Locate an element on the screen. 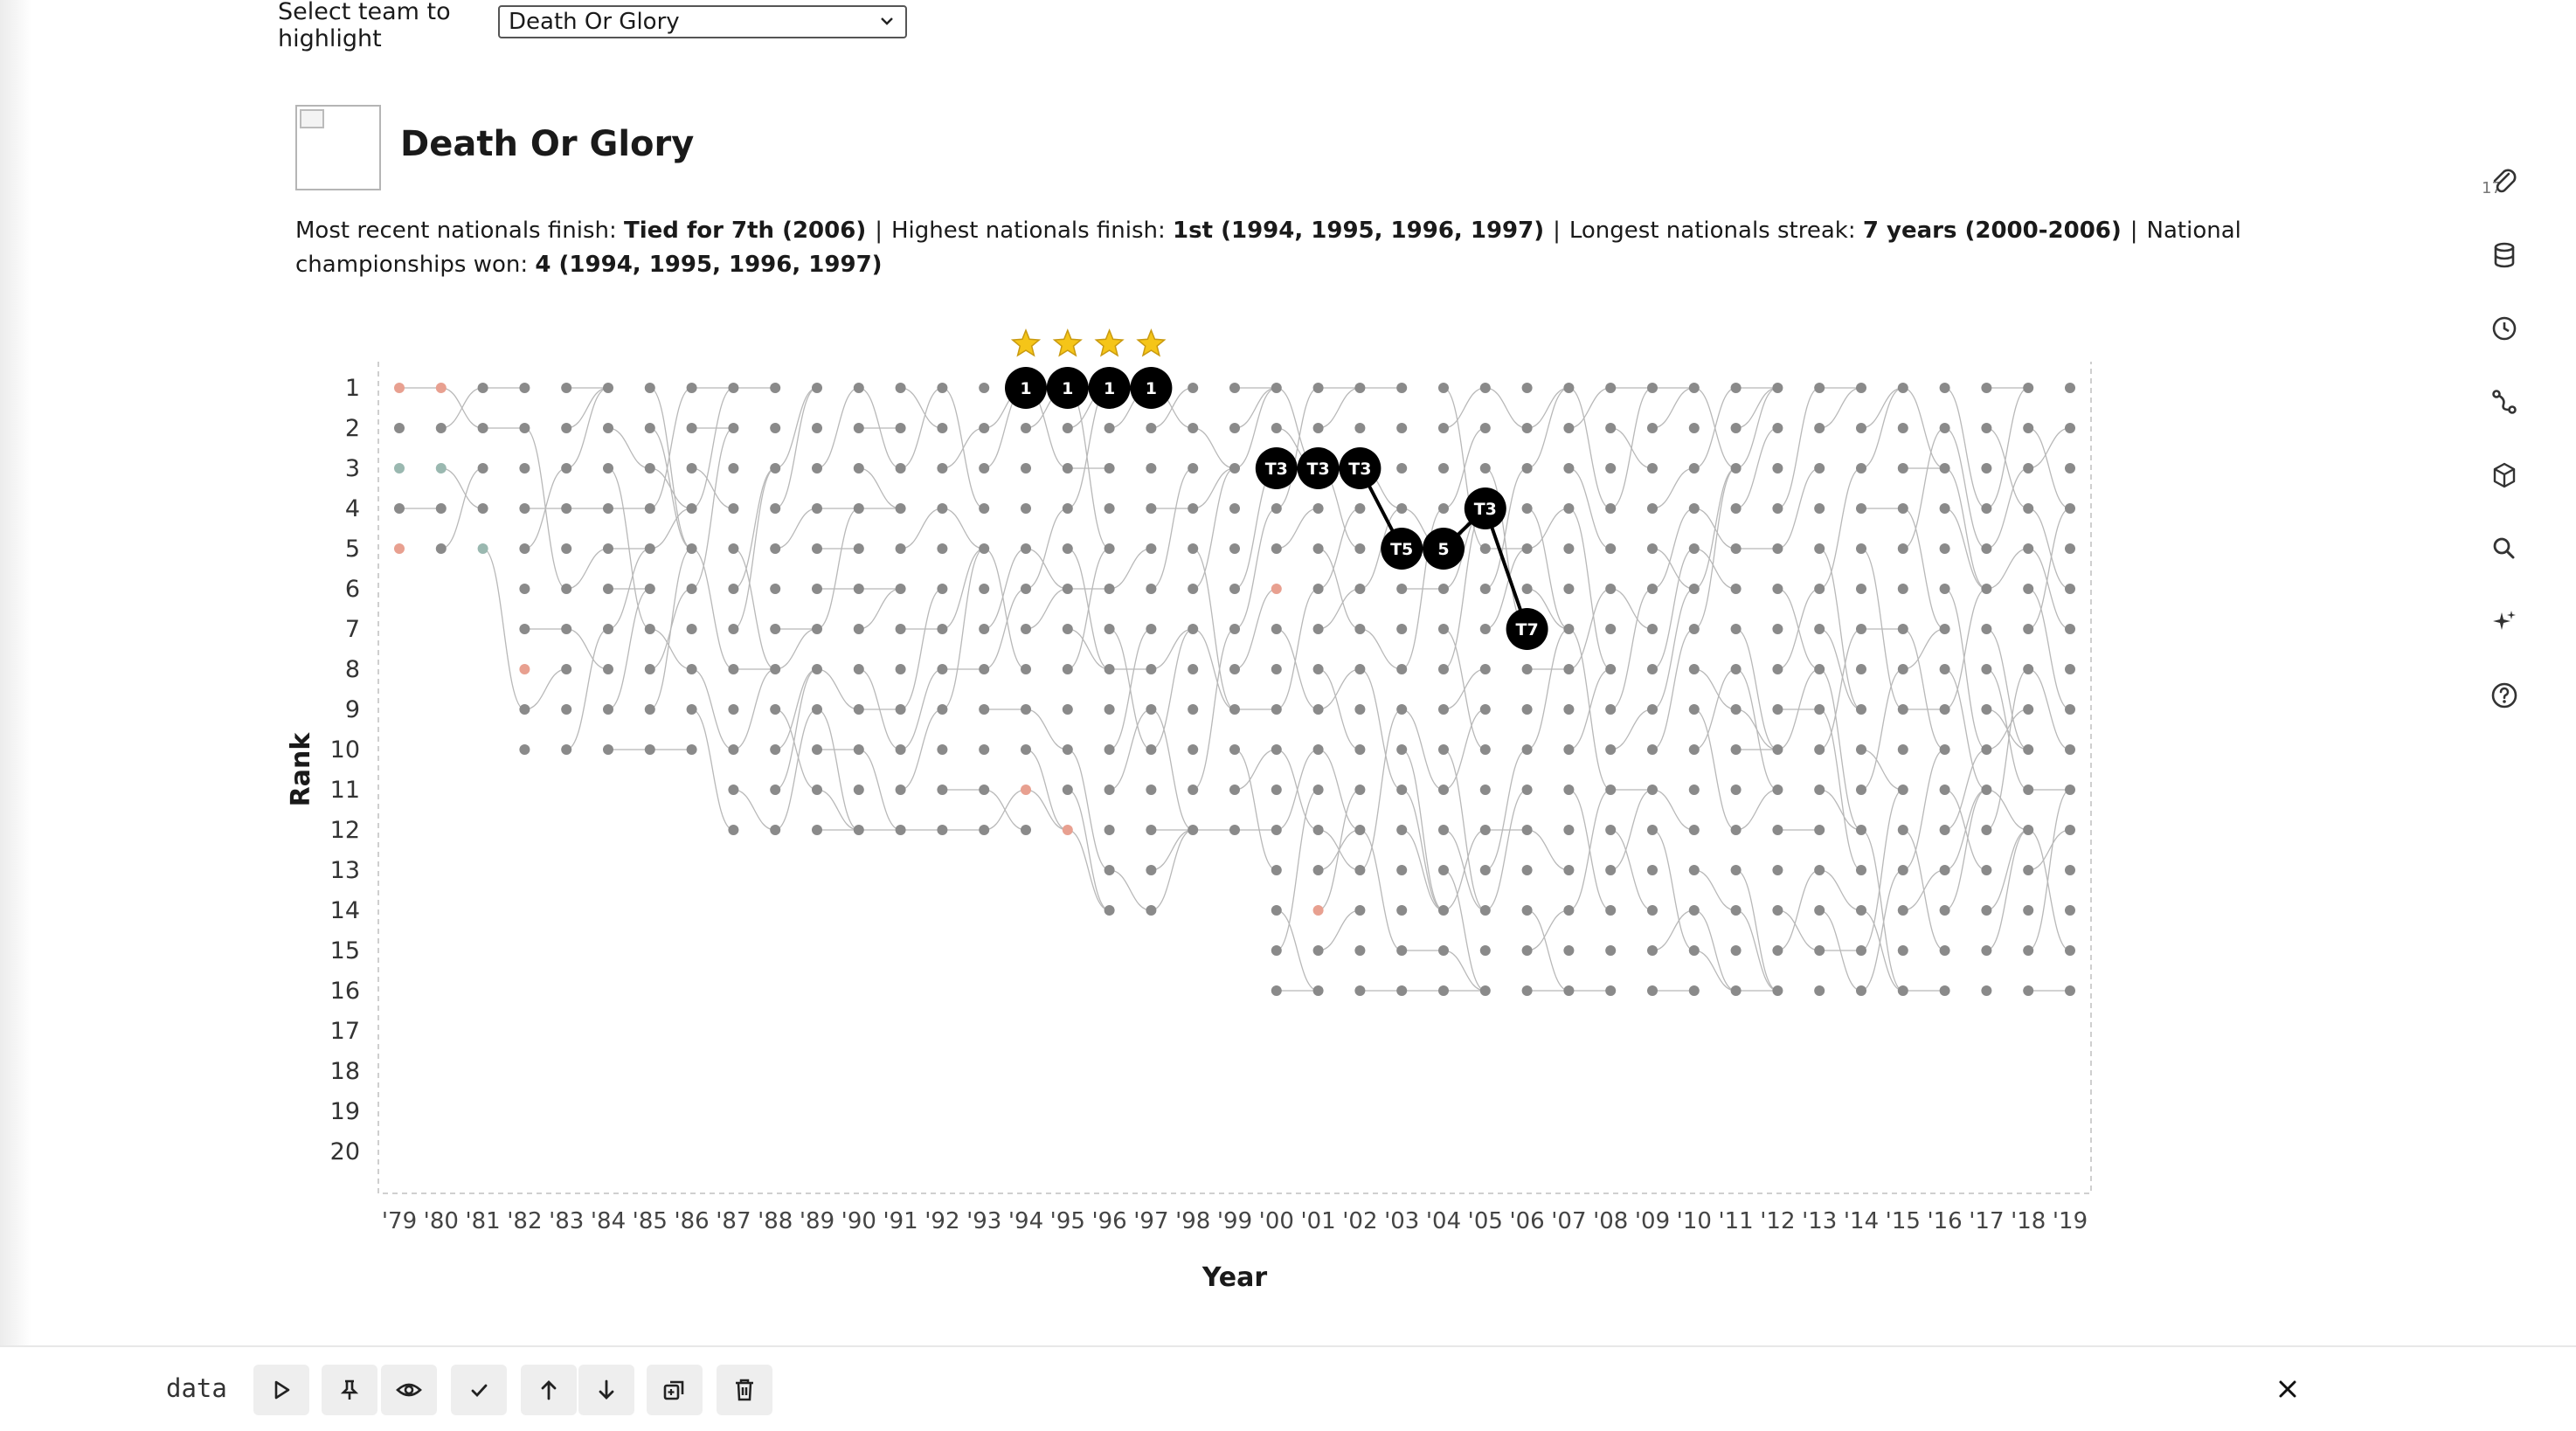  x-tick-label: '89 is located at coordinates (817, 1221).